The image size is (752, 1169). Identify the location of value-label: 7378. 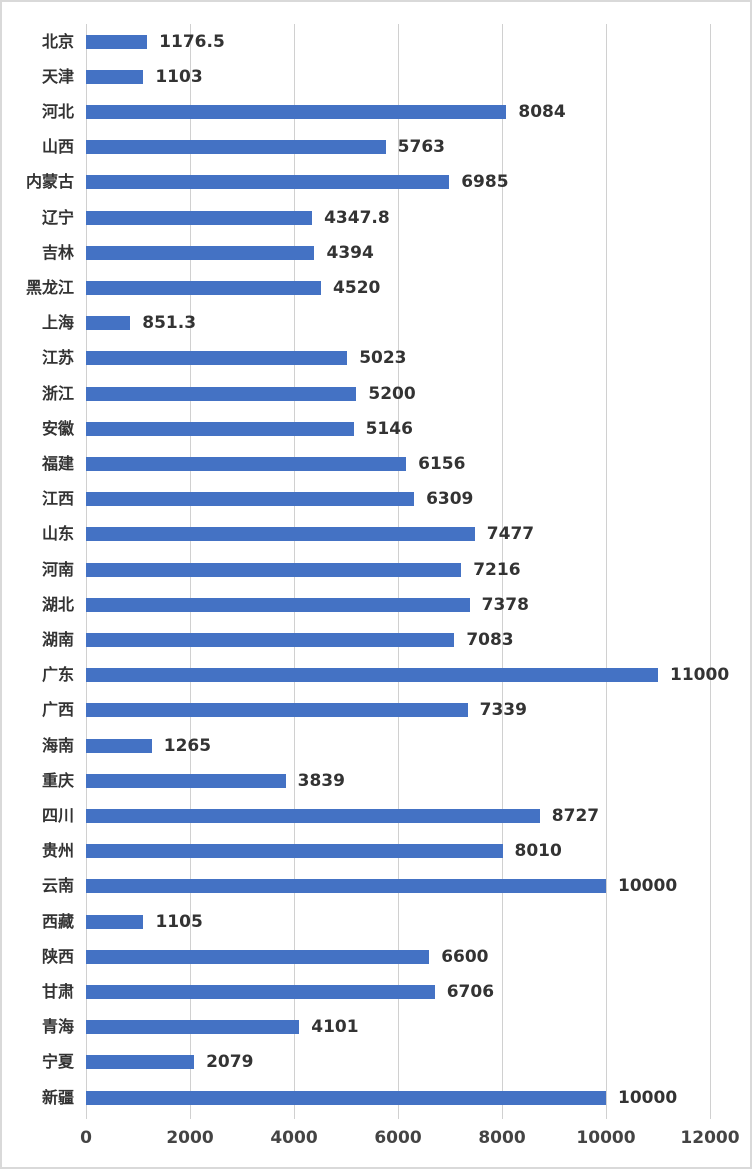
(505, 604).